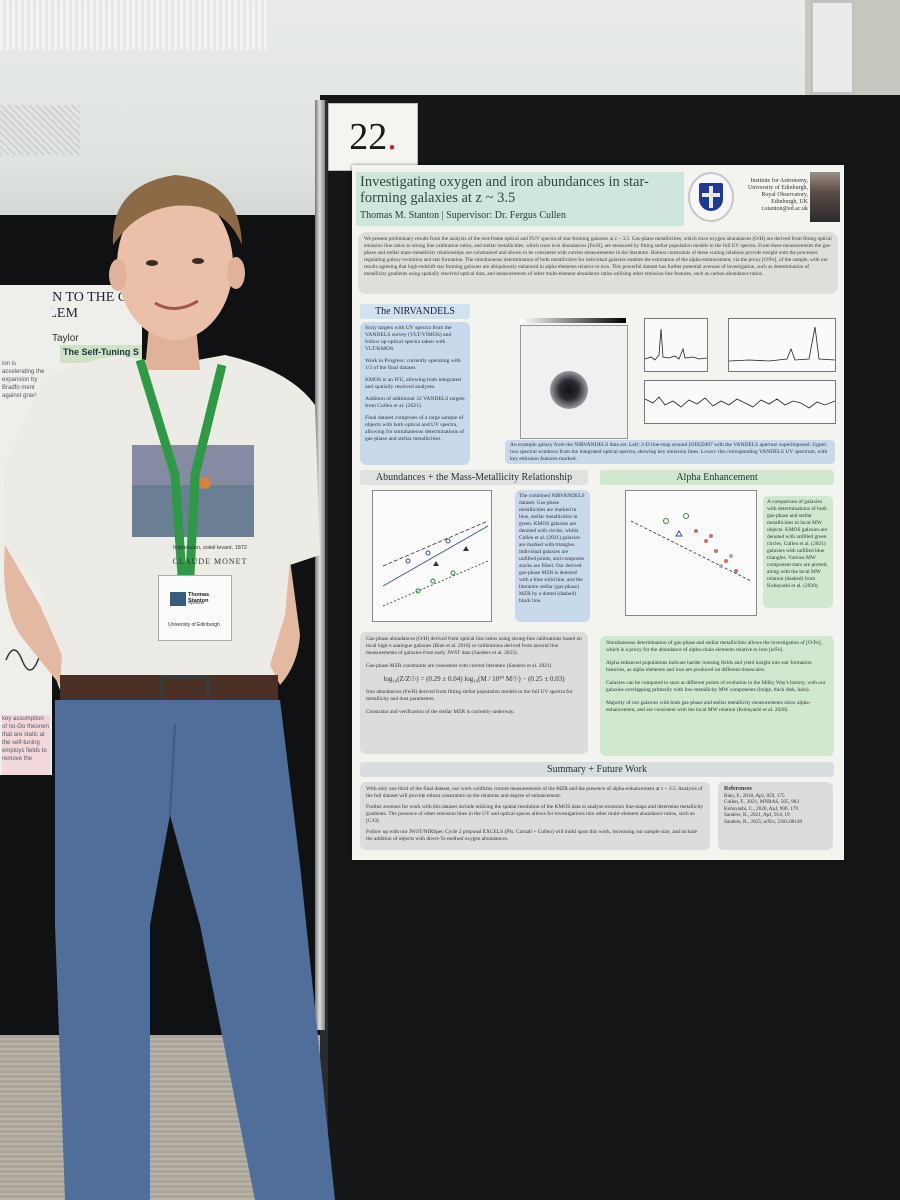  I want to click on crest-cross-vertical, so click(711, 197).